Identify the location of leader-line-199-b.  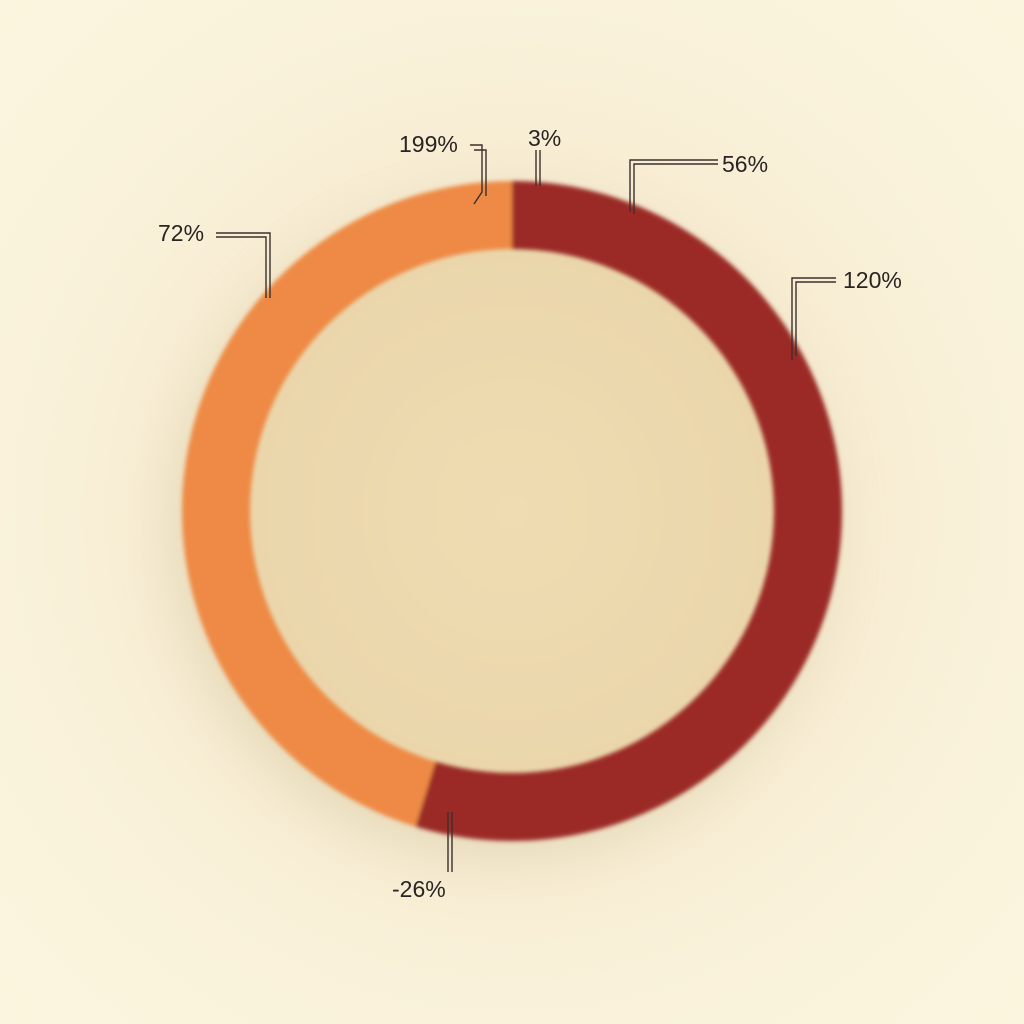
(480, 172).